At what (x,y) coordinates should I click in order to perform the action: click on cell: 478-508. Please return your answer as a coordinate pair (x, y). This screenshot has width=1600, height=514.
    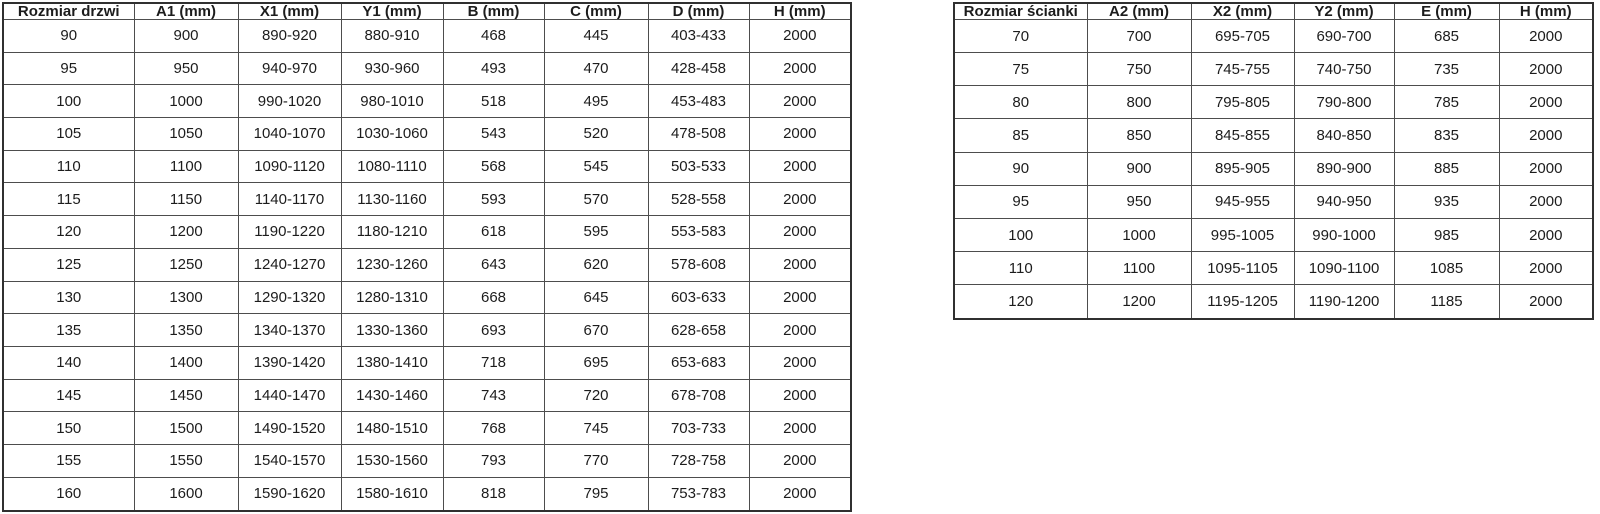
    Looking at the image, I should click on (698, 134).